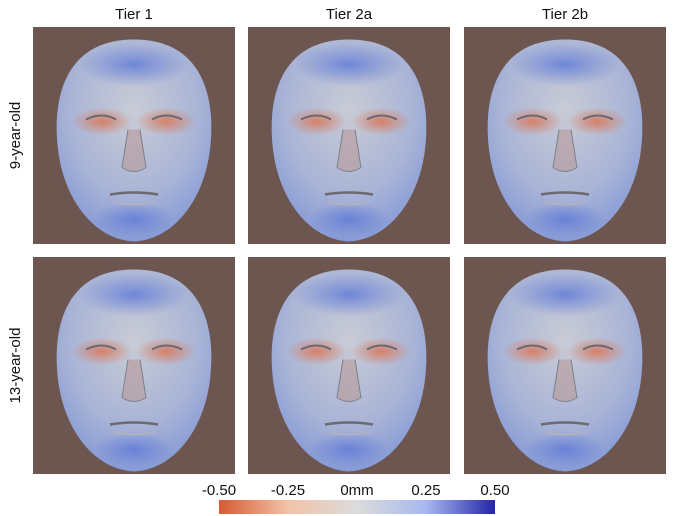  What do you see at coordinates (219, 490) in the screenshot?
I see `colorbar-tick-label: -0.50` at bounding box center [219, 490].